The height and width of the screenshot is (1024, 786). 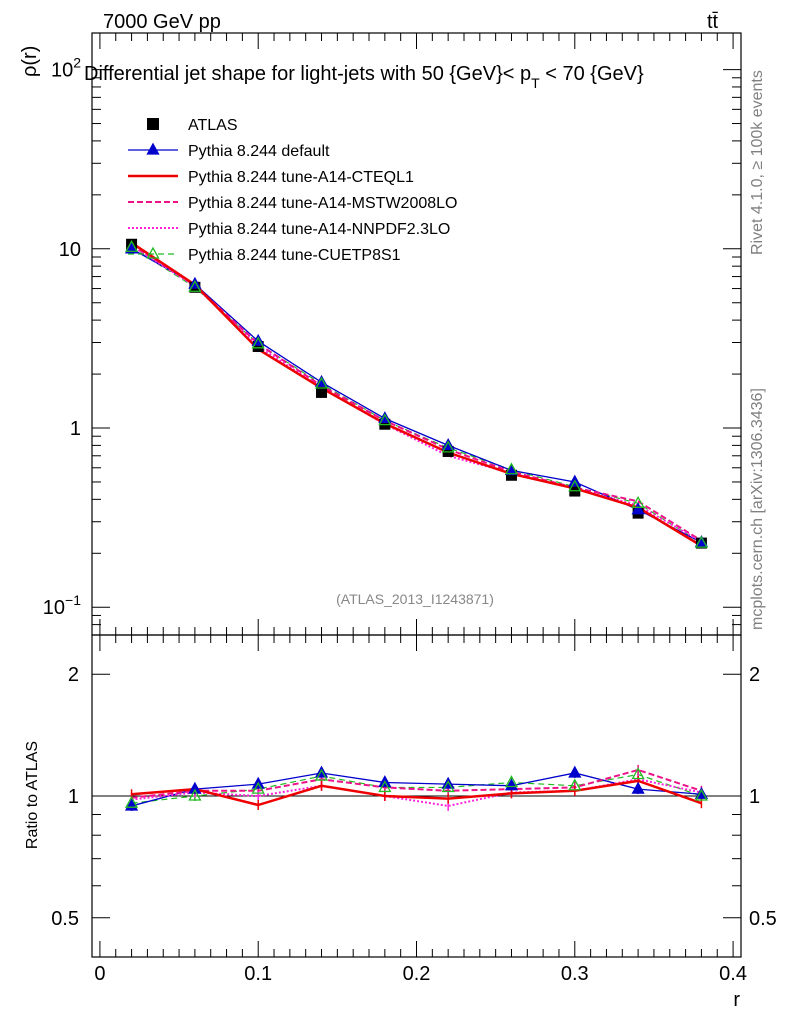 What do you see at coordinates (415, 599) in the screenshot?
I see `analysis-watermark: (ATLAS_2013_I1243871)` at bounding box center [415, 599].